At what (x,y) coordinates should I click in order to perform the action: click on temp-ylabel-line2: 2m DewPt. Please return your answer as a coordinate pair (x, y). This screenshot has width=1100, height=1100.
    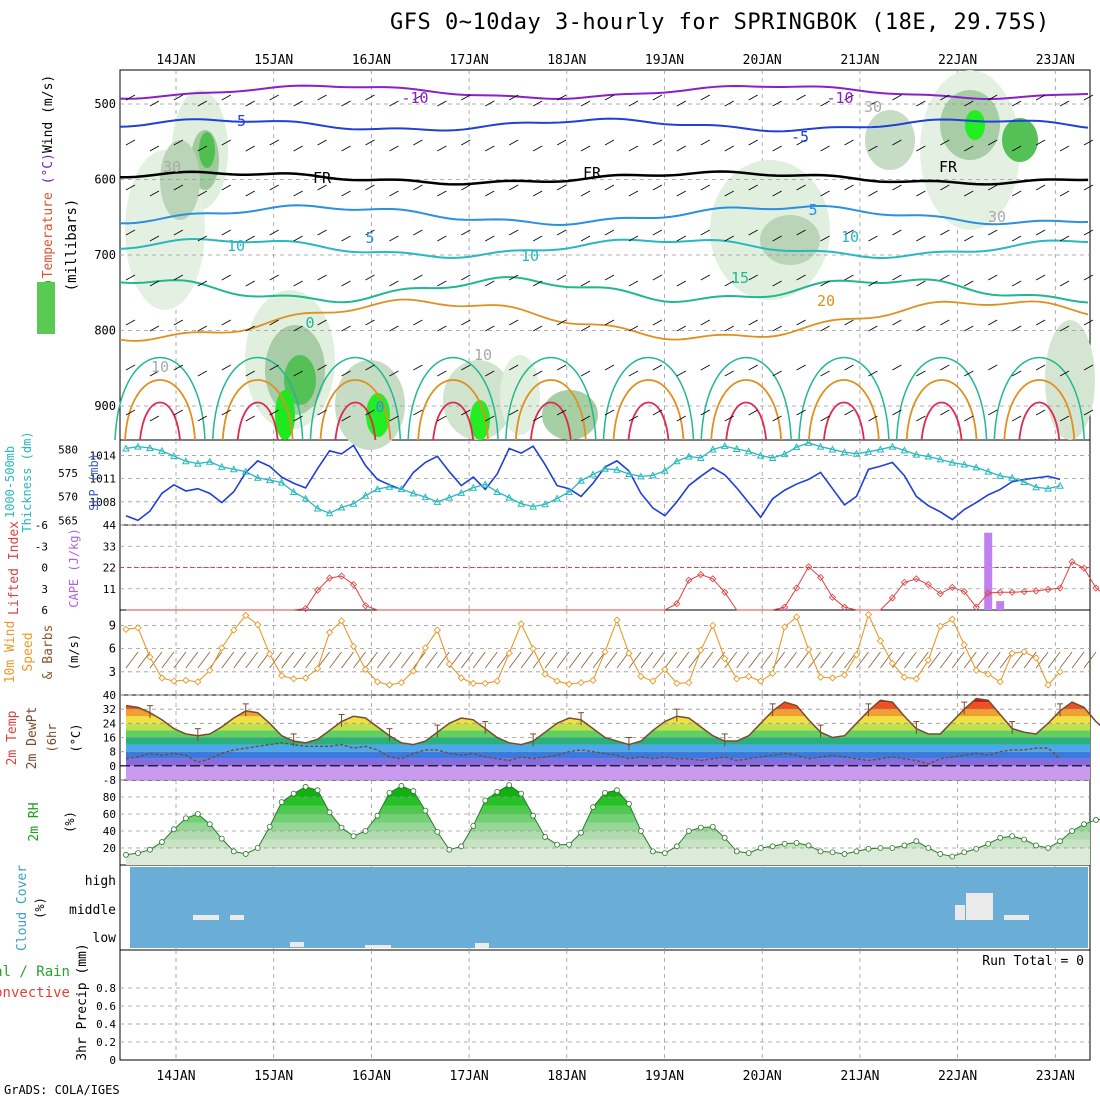
    Looking at the image, I should click on (32, 738).